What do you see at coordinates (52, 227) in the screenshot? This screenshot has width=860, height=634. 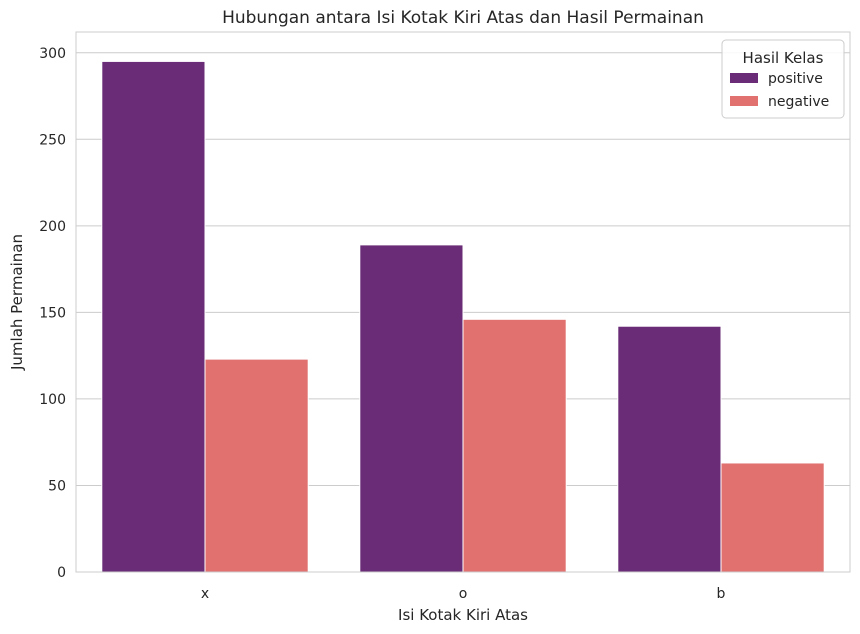 I see `y-tick-label: 200` at bounding box center [52, 227].